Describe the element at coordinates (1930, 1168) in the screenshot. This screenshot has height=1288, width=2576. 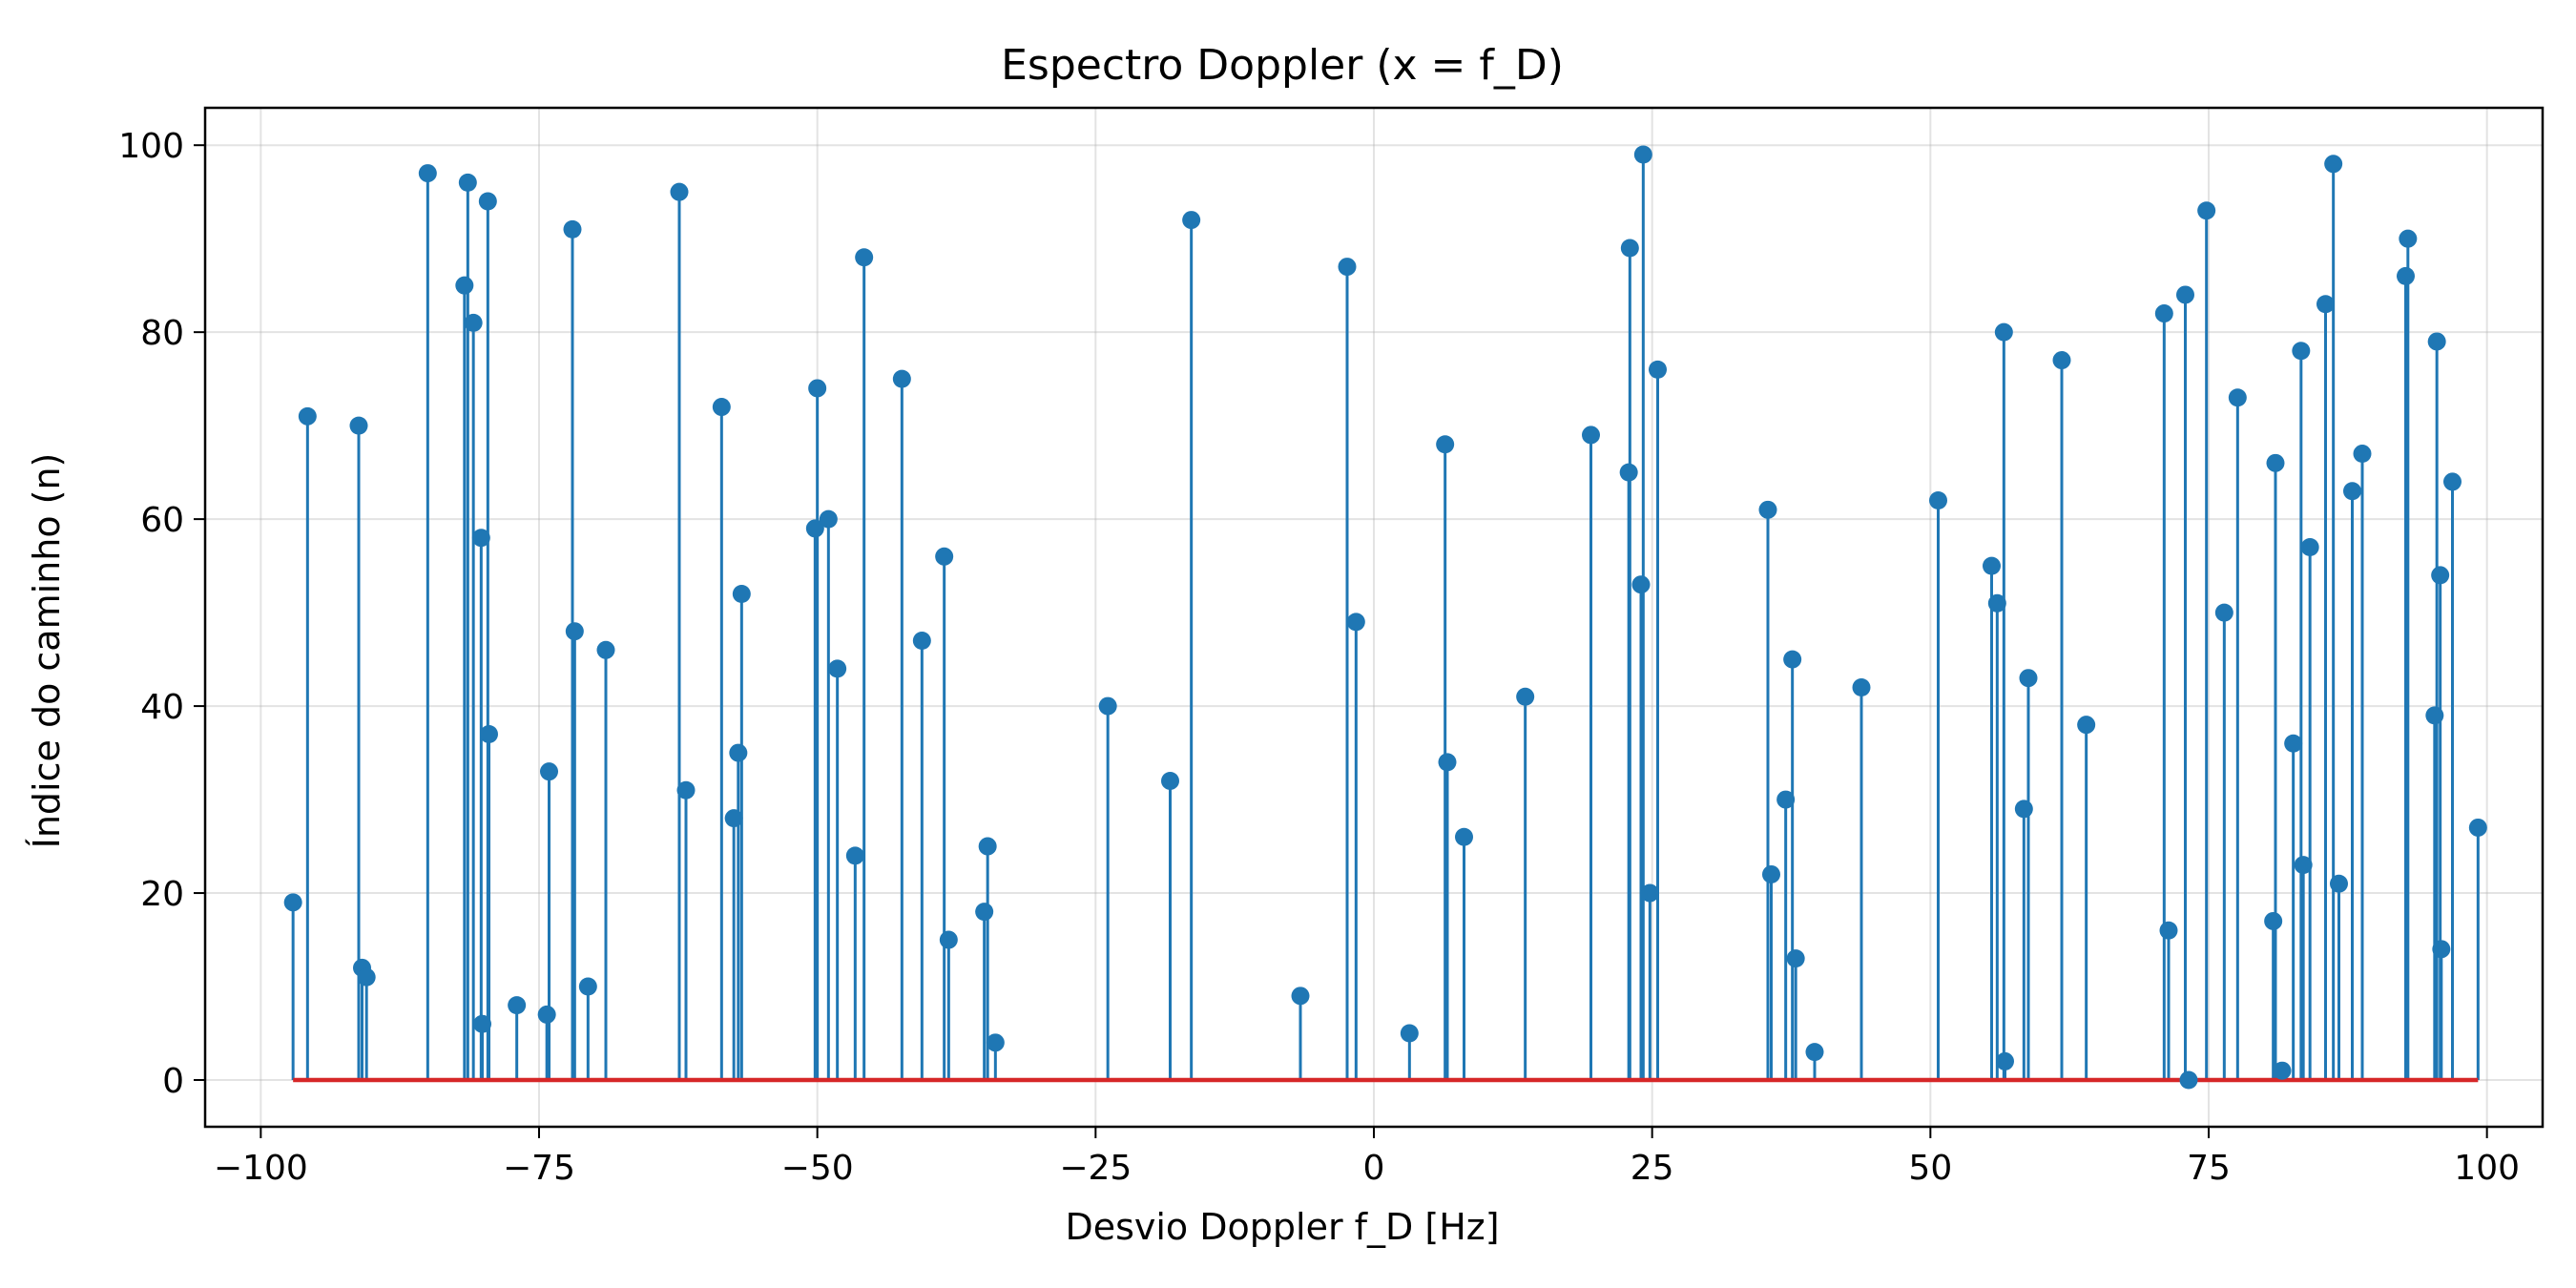
I see `x-tick-label: 50` at that location.